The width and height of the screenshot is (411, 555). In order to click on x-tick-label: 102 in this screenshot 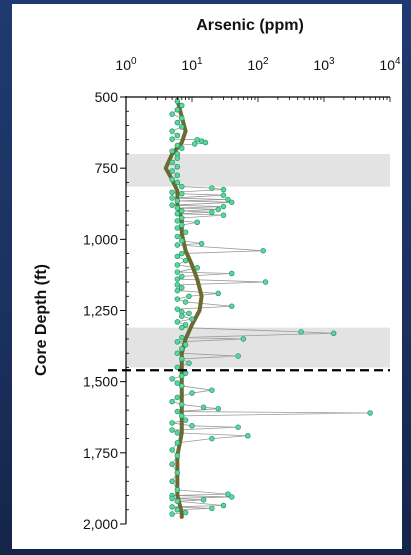, I will do `click(258, 64)`.